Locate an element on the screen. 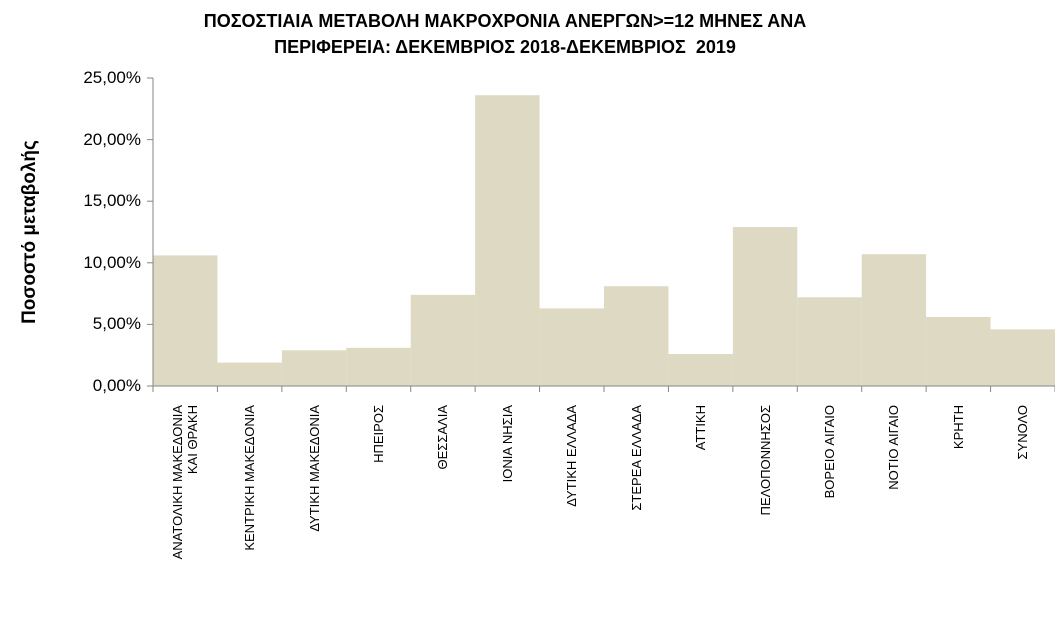  y-tick-label: 0,00% is located at coordinates (116, 385).